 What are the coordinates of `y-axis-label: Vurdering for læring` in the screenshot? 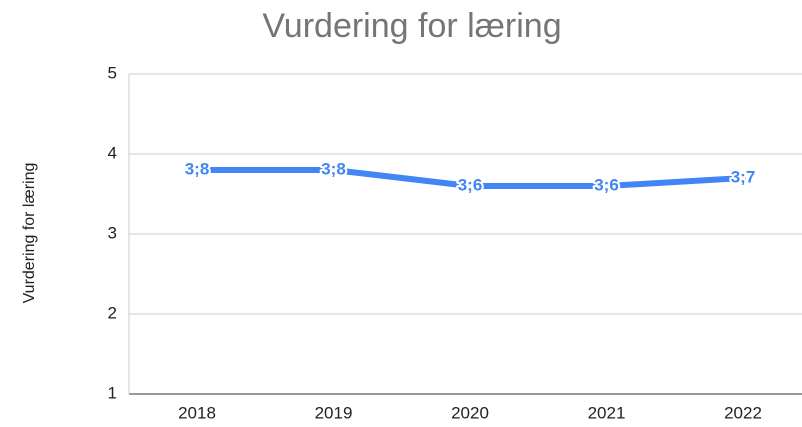 It's located at (29, 233).